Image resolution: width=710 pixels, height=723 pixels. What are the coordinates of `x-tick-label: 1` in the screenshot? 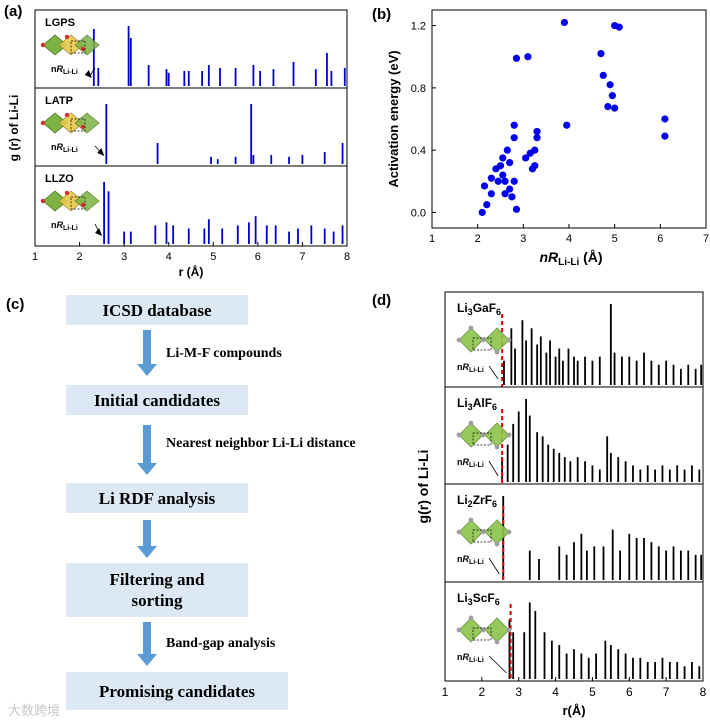 It's located at (35, 257).